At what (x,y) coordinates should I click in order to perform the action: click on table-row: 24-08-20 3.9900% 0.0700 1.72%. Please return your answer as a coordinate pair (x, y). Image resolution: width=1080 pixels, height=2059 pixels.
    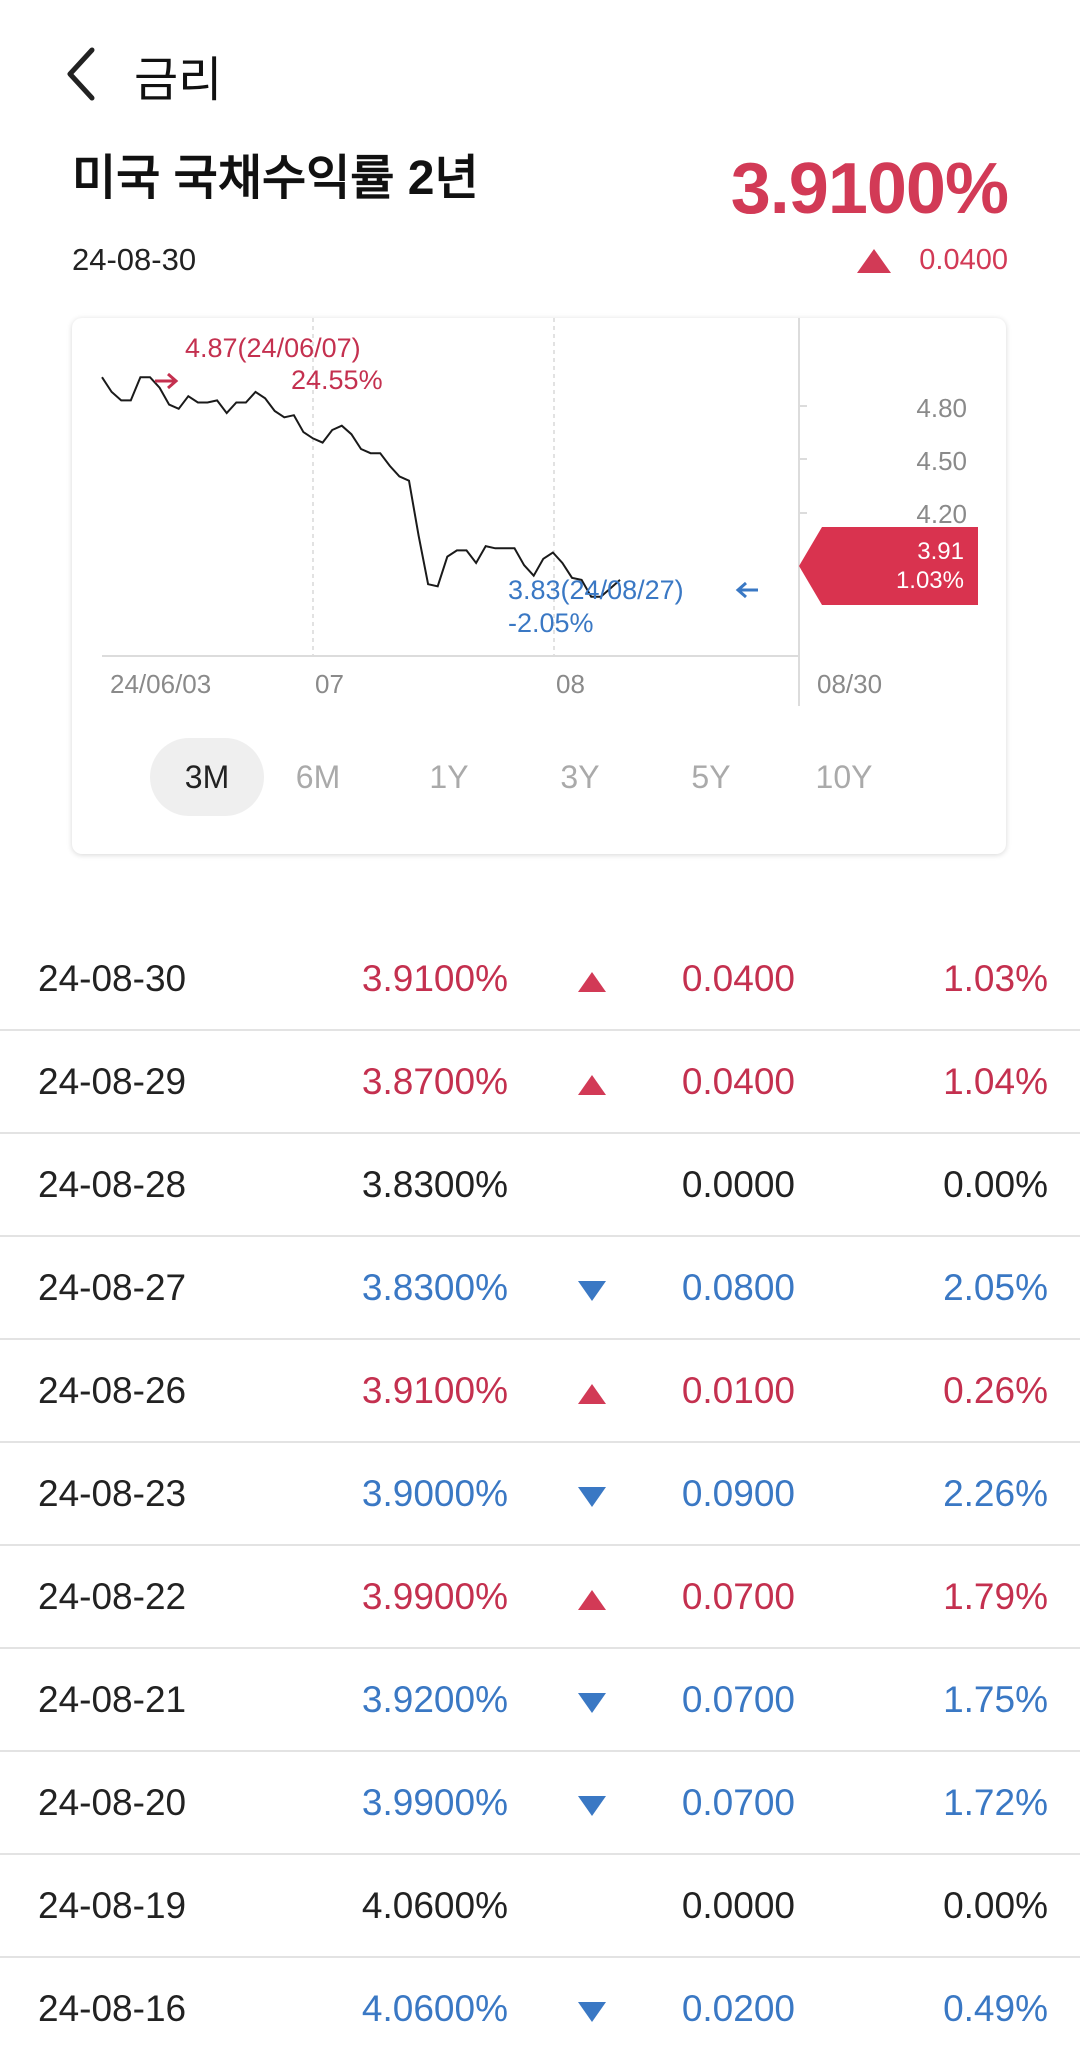
    Looking at the image, I should click on (540, 1803).